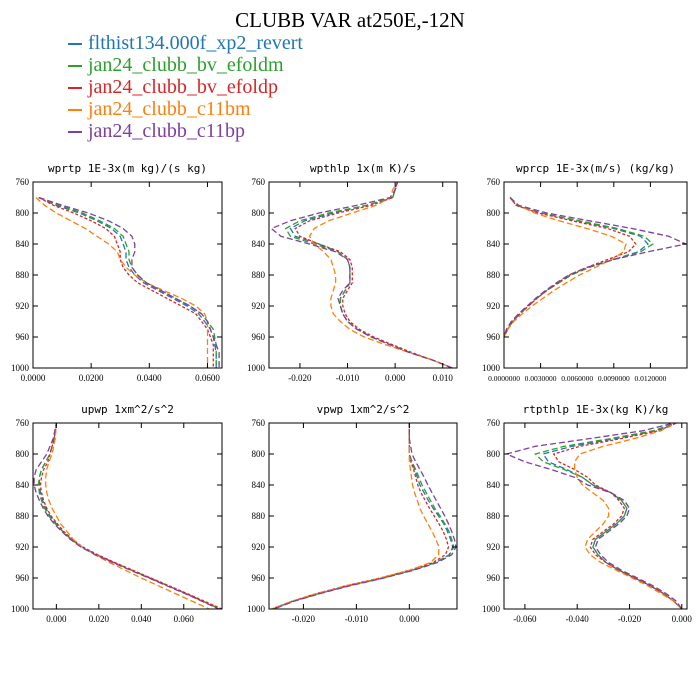 This screenshot has width=700, height=700. Describe the element at coordinates (91, 378) in the screenshot. I see `x-tick-label: 0.0200` at that location.